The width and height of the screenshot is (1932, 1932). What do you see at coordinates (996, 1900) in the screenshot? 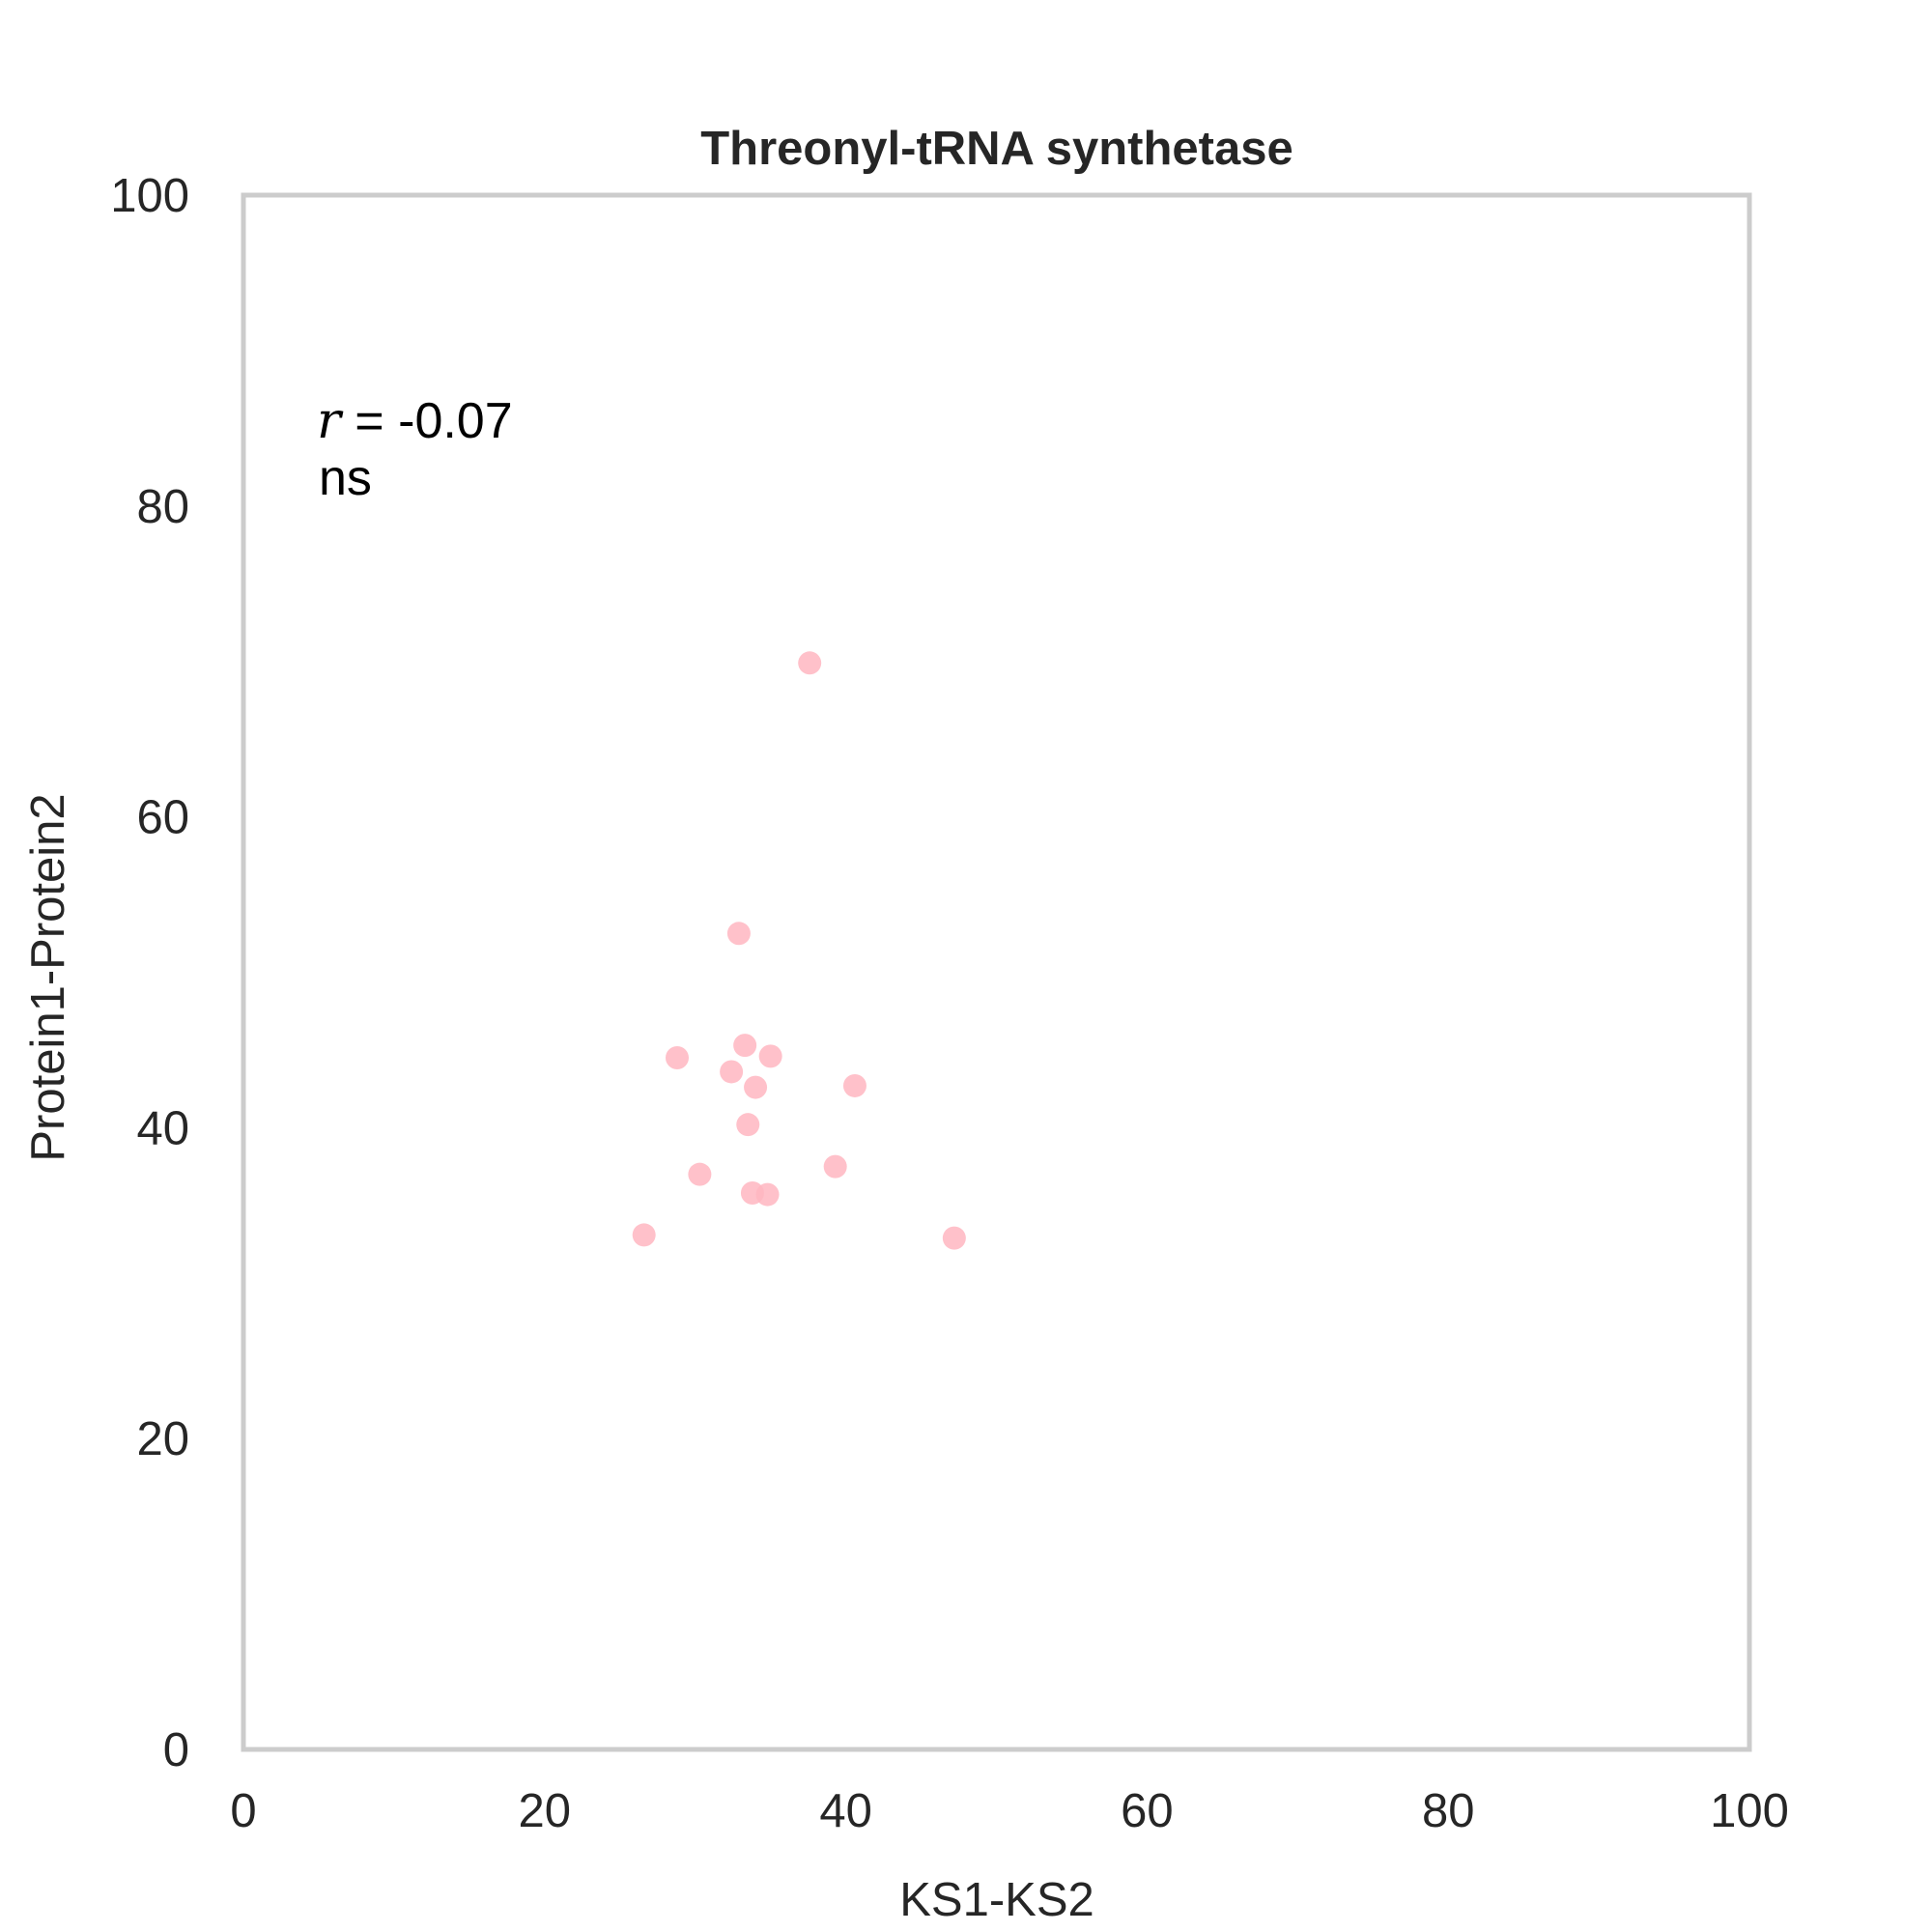
I see `x-axis-label: KS1-KS2` at bounding box center [996, 1900].